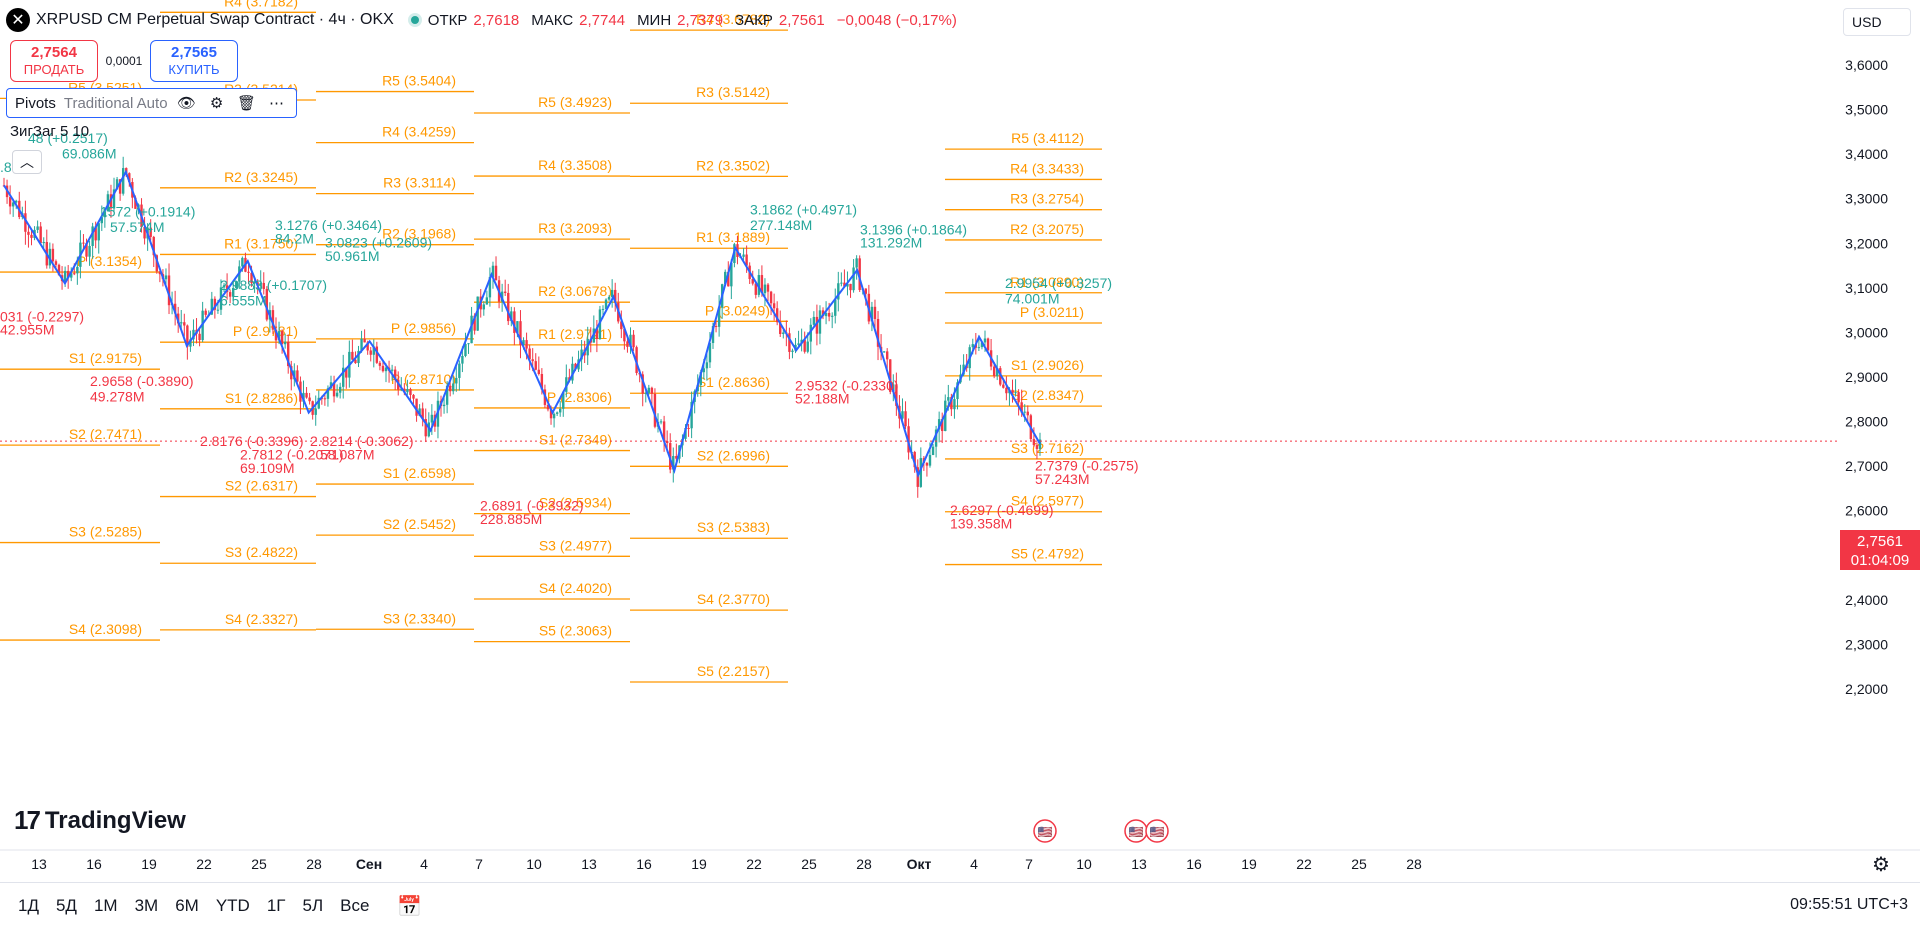  I want to click on zigzag-annotation: 69.086M, so click(89, 154).